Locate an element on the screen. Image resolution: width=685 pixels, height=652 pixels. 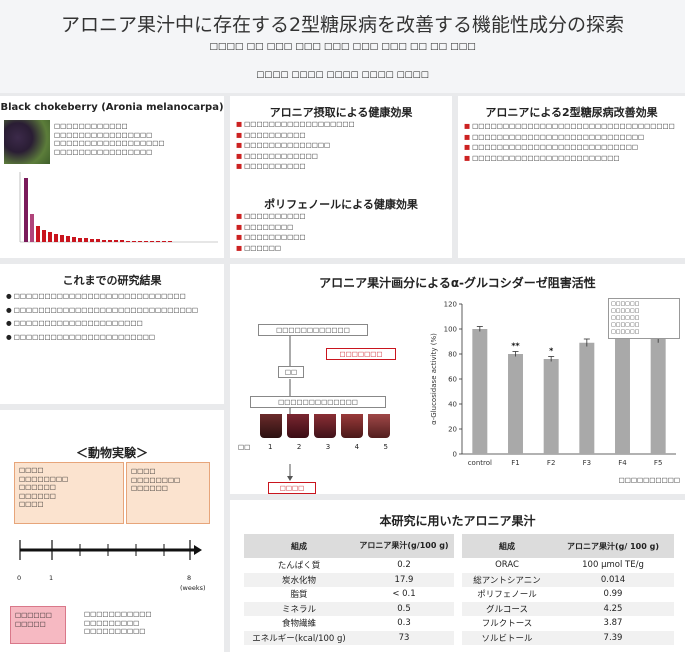
list-item: ■ □□□□□□ is located at coordinates (259, 247).